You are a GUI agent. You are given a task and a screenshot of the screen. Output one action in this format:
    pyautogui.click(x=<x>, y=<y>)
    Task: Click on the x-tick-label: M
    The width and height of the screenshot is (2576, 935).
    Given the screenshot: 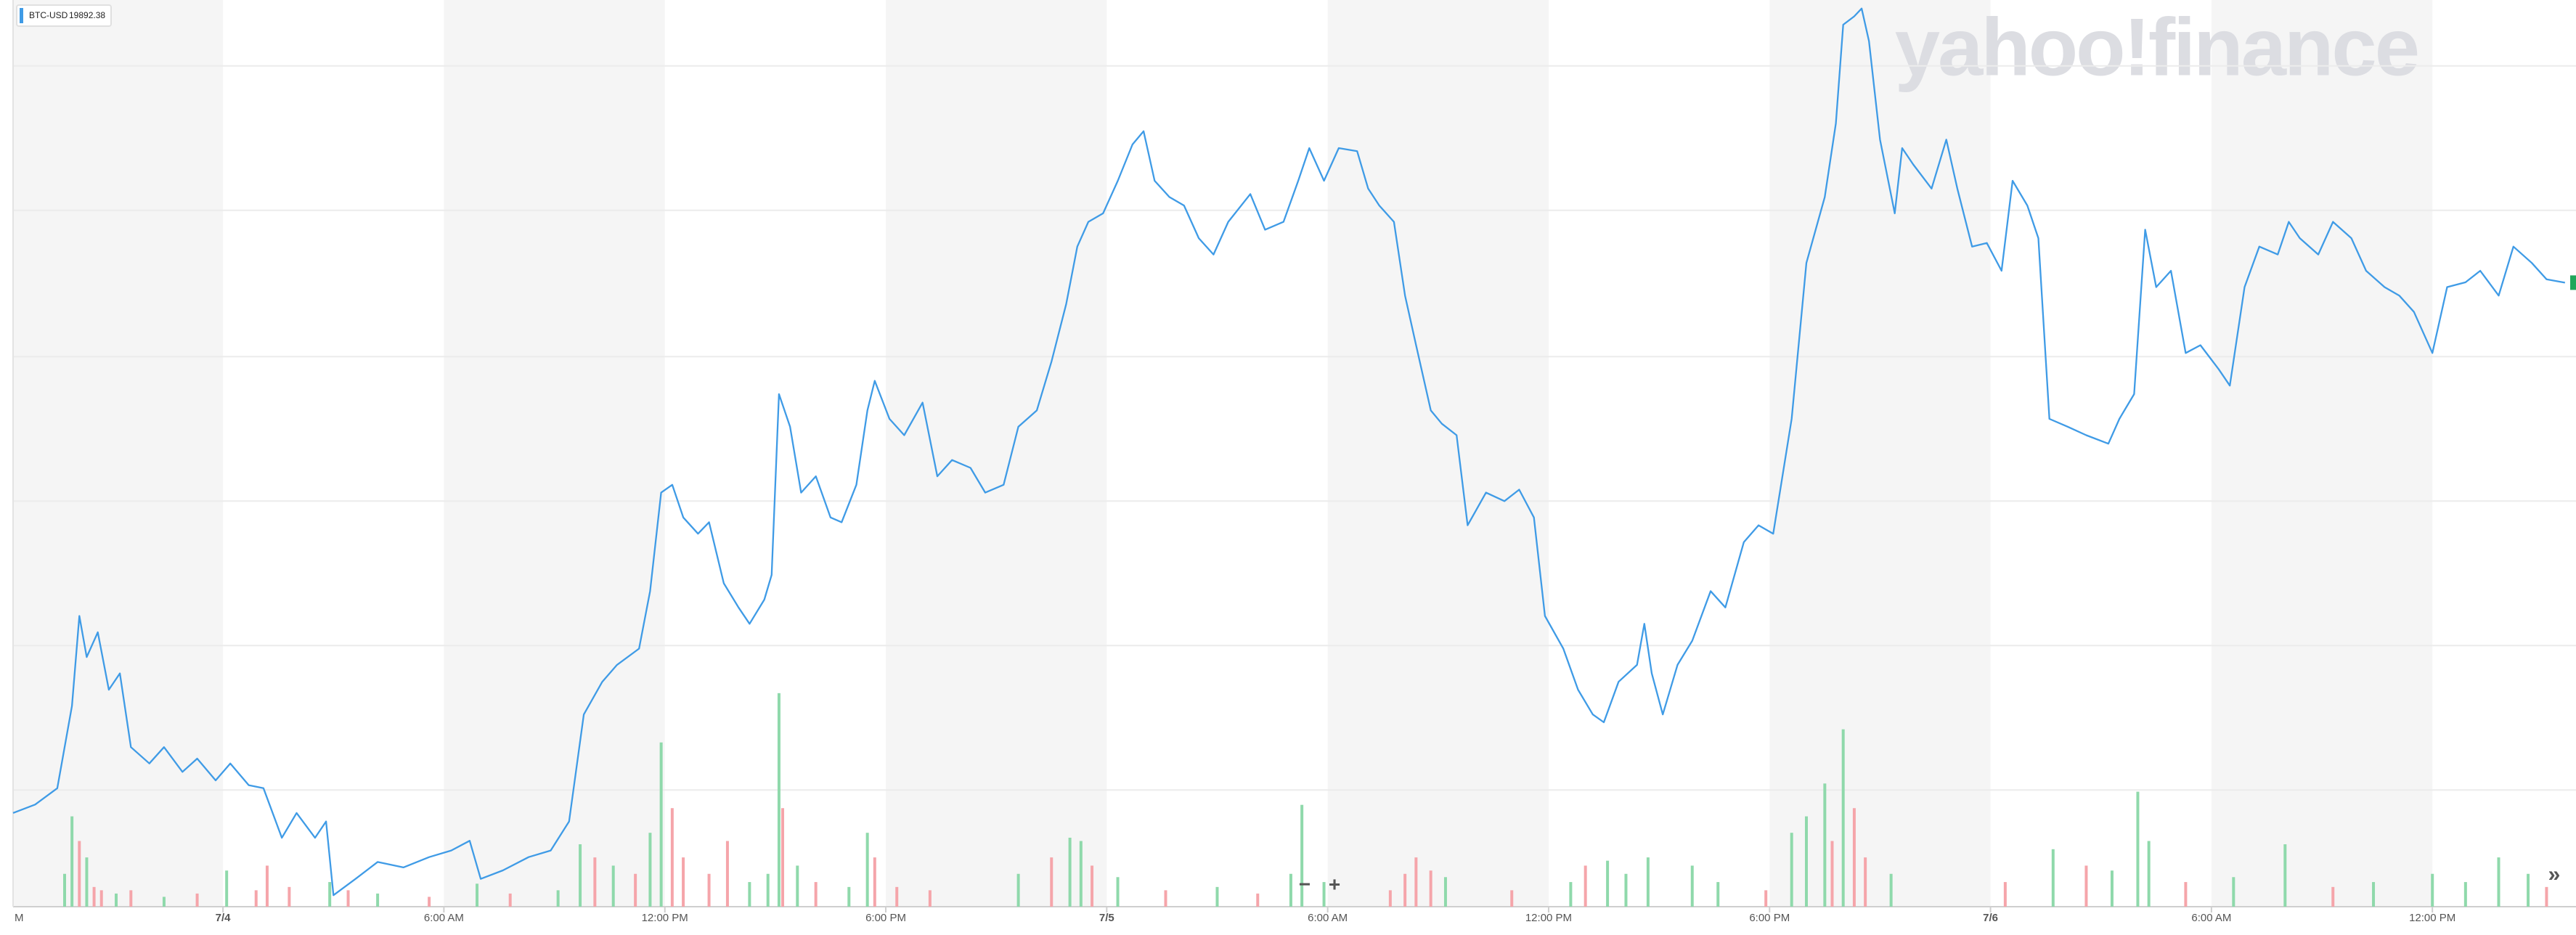 What is the action you would take?
    pyautogui.click(x=19, y=918)
    